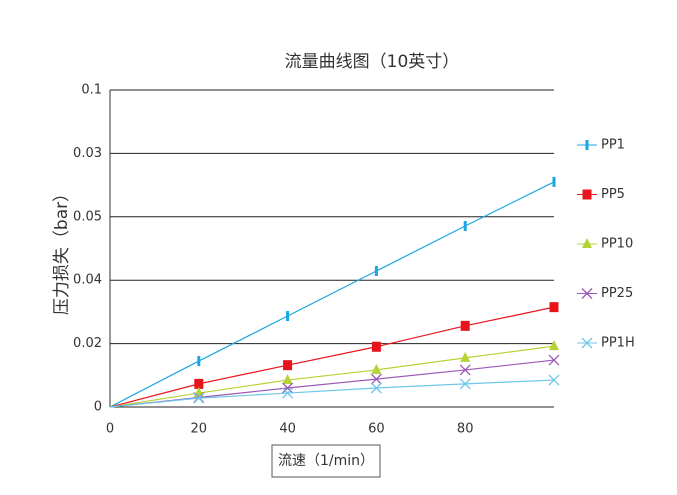 This screenshot has width=677, height=495. I want to click on x-label-box, so click(326, 461).